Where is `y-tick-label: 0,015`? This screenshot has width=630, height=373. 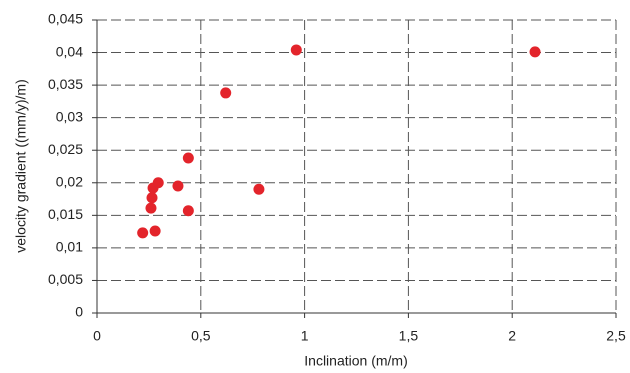 y-tick-label: 0,015 is located at coordinates (65, 214).